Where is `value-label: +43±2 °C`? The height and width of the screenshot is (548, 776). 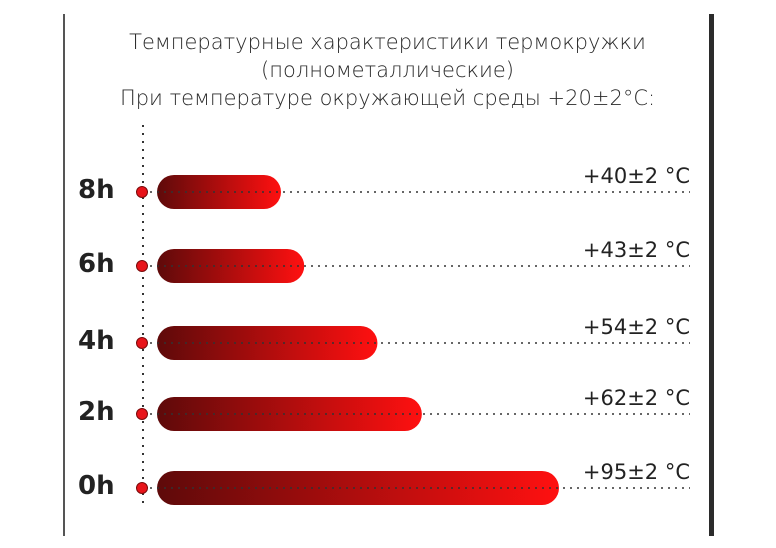
value-label: +43±2 °C is located at coordinates (636, 250).